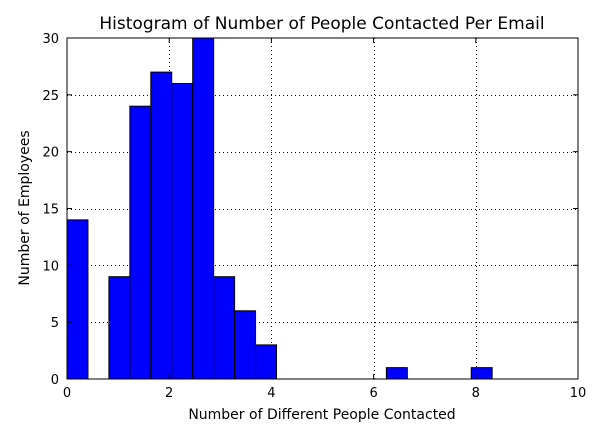 The image size is (597, 428). What do you see at coordinates (50, 96) in the screenshot?
I see `y-tick-label: 25` at bounding box center [50, 96].